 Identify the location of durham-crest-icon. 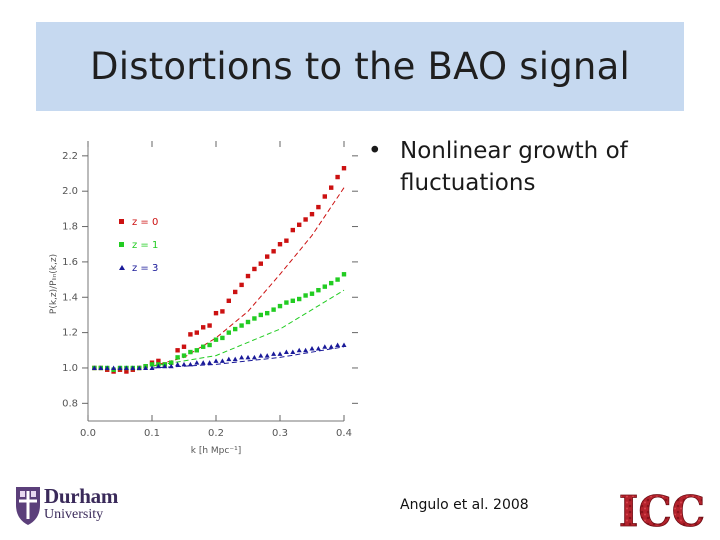
(28, 506).